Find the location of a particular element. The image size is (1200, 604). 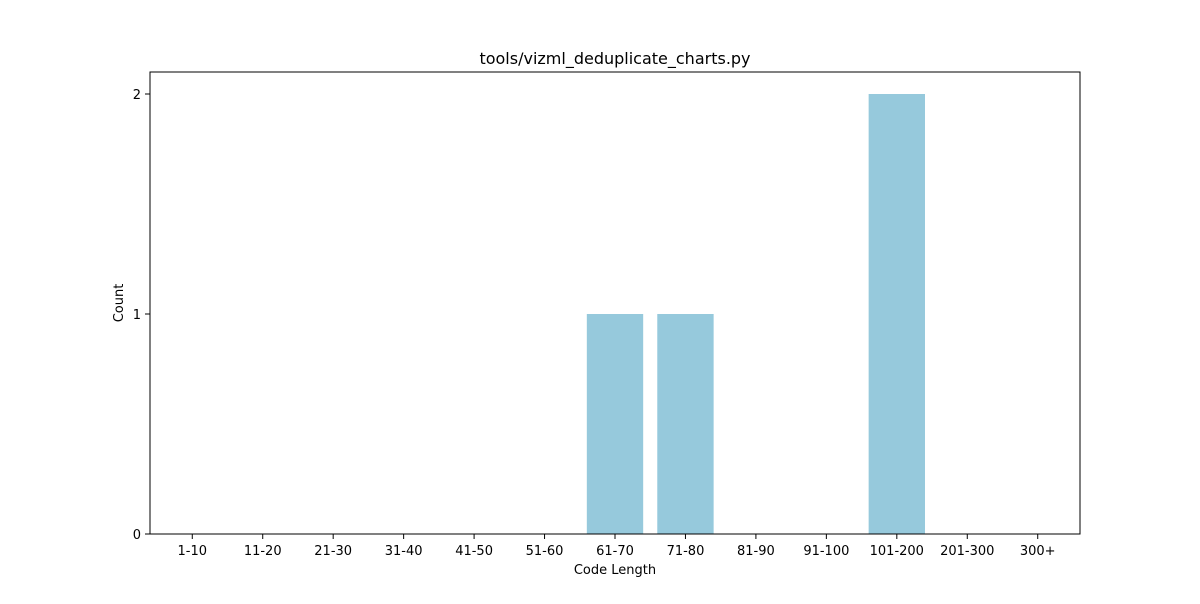

x-tick-label: 91-100 is located at coordinates (826, 551).